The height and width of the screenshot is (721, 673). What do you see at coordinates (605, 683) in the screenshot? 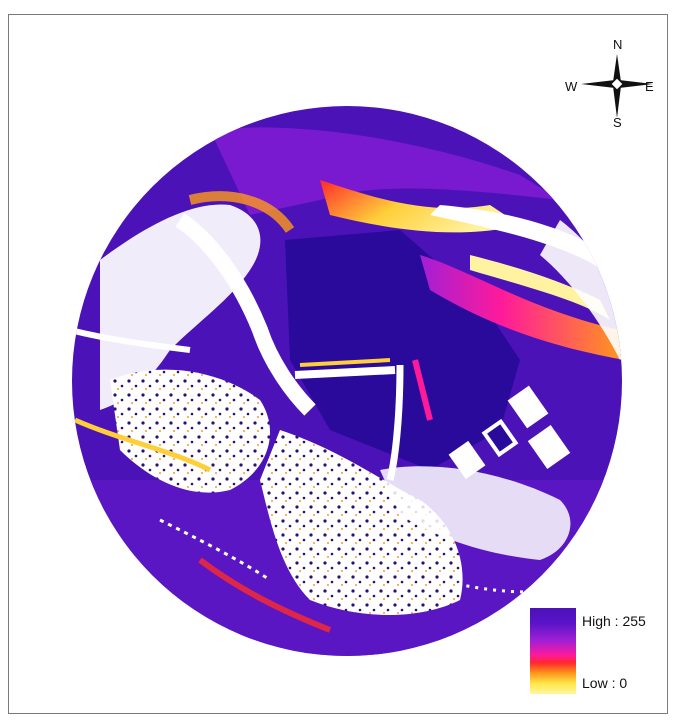
I see `legend-low-label: Low : 0` at bounding box center [605, 683].